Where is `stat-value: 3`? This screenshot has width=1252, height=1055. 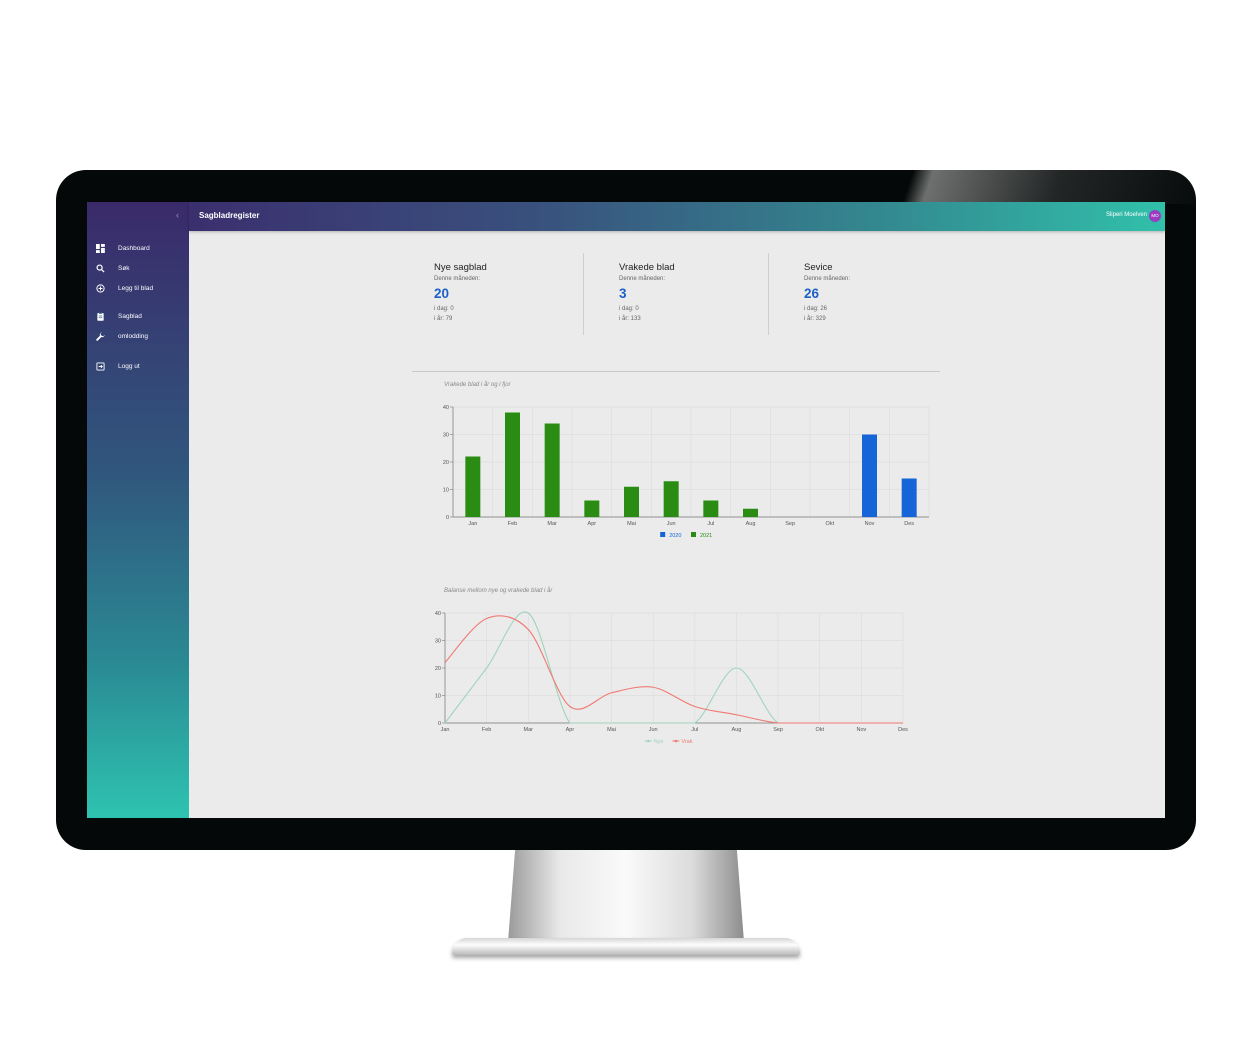
stat-value: 3 is located at coordinates (623, 293).